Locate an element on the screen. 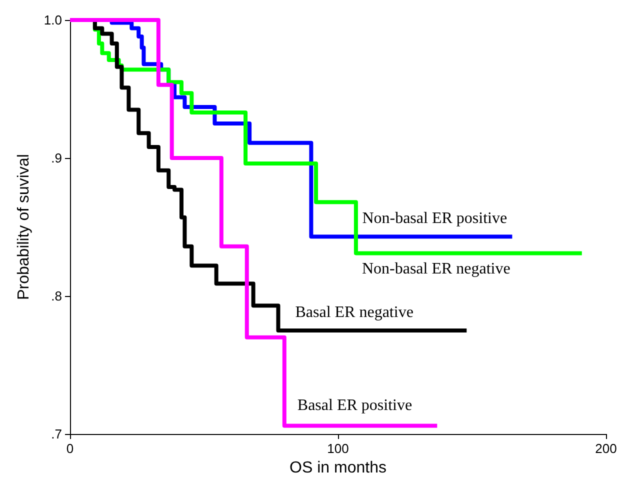  y-tick-label: .7 is located at coordinates (56, 434).